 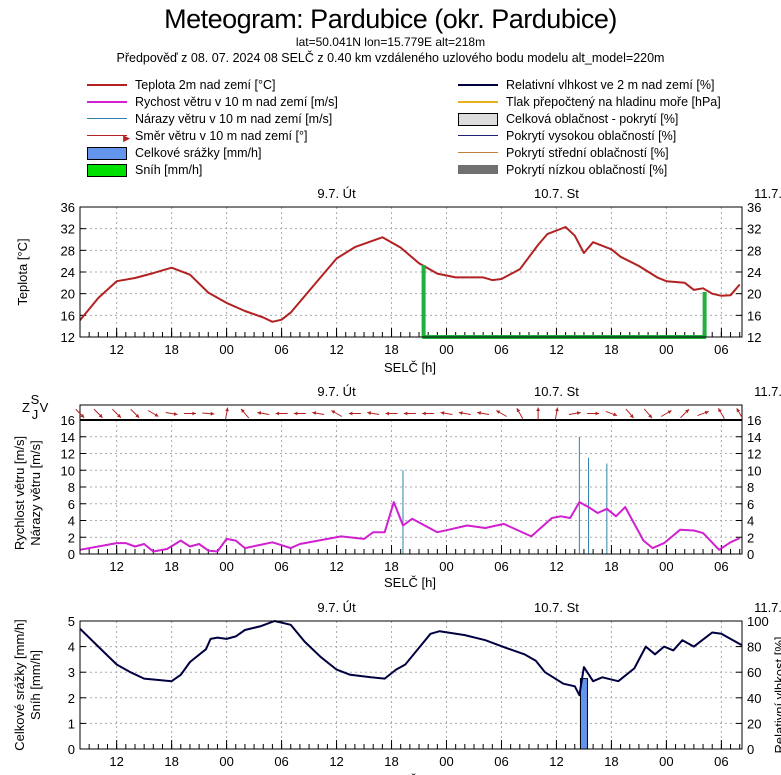 I want to click on y-tick-label-right: 80, so click(x=754, y=647).